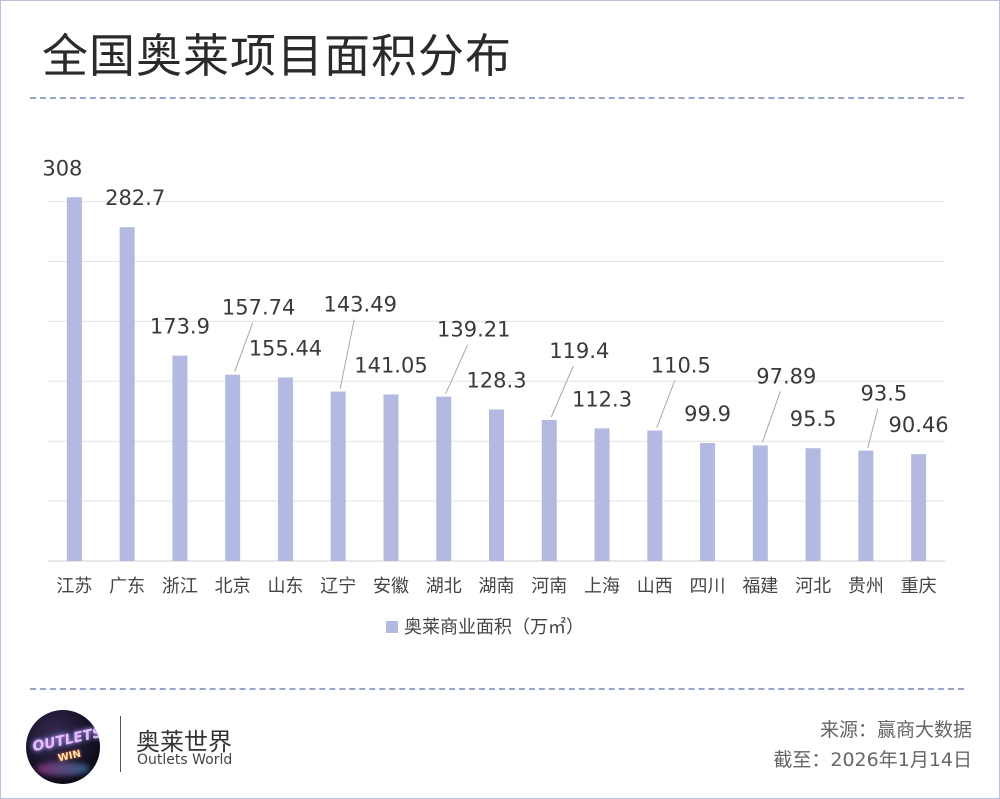  What do you see at coordinates (919, 425) in the screenshot?
I see `data-label: 90.46` at bounding box center [919, 425].